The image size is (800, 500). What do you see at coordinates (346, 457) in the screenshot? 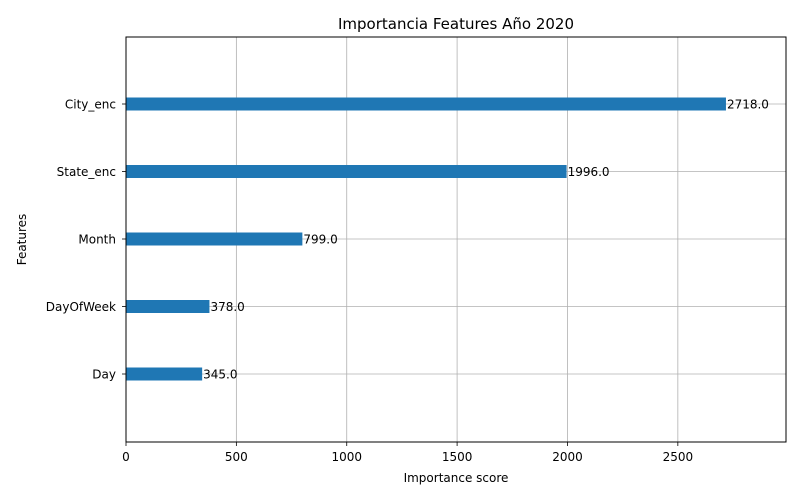
I see `x-tick-label: 1000` at bounding box center [346, 457].